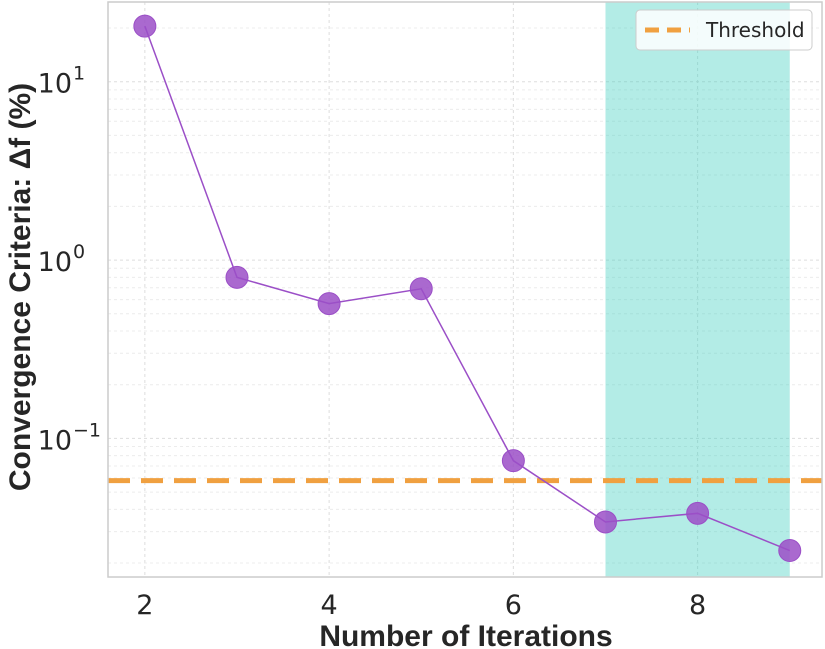 This screenshot has height=649, width=825. Describe the element at coordinates (755, 30) in the screenshot. I see `legend-threshold-label: Threshold` at that location.